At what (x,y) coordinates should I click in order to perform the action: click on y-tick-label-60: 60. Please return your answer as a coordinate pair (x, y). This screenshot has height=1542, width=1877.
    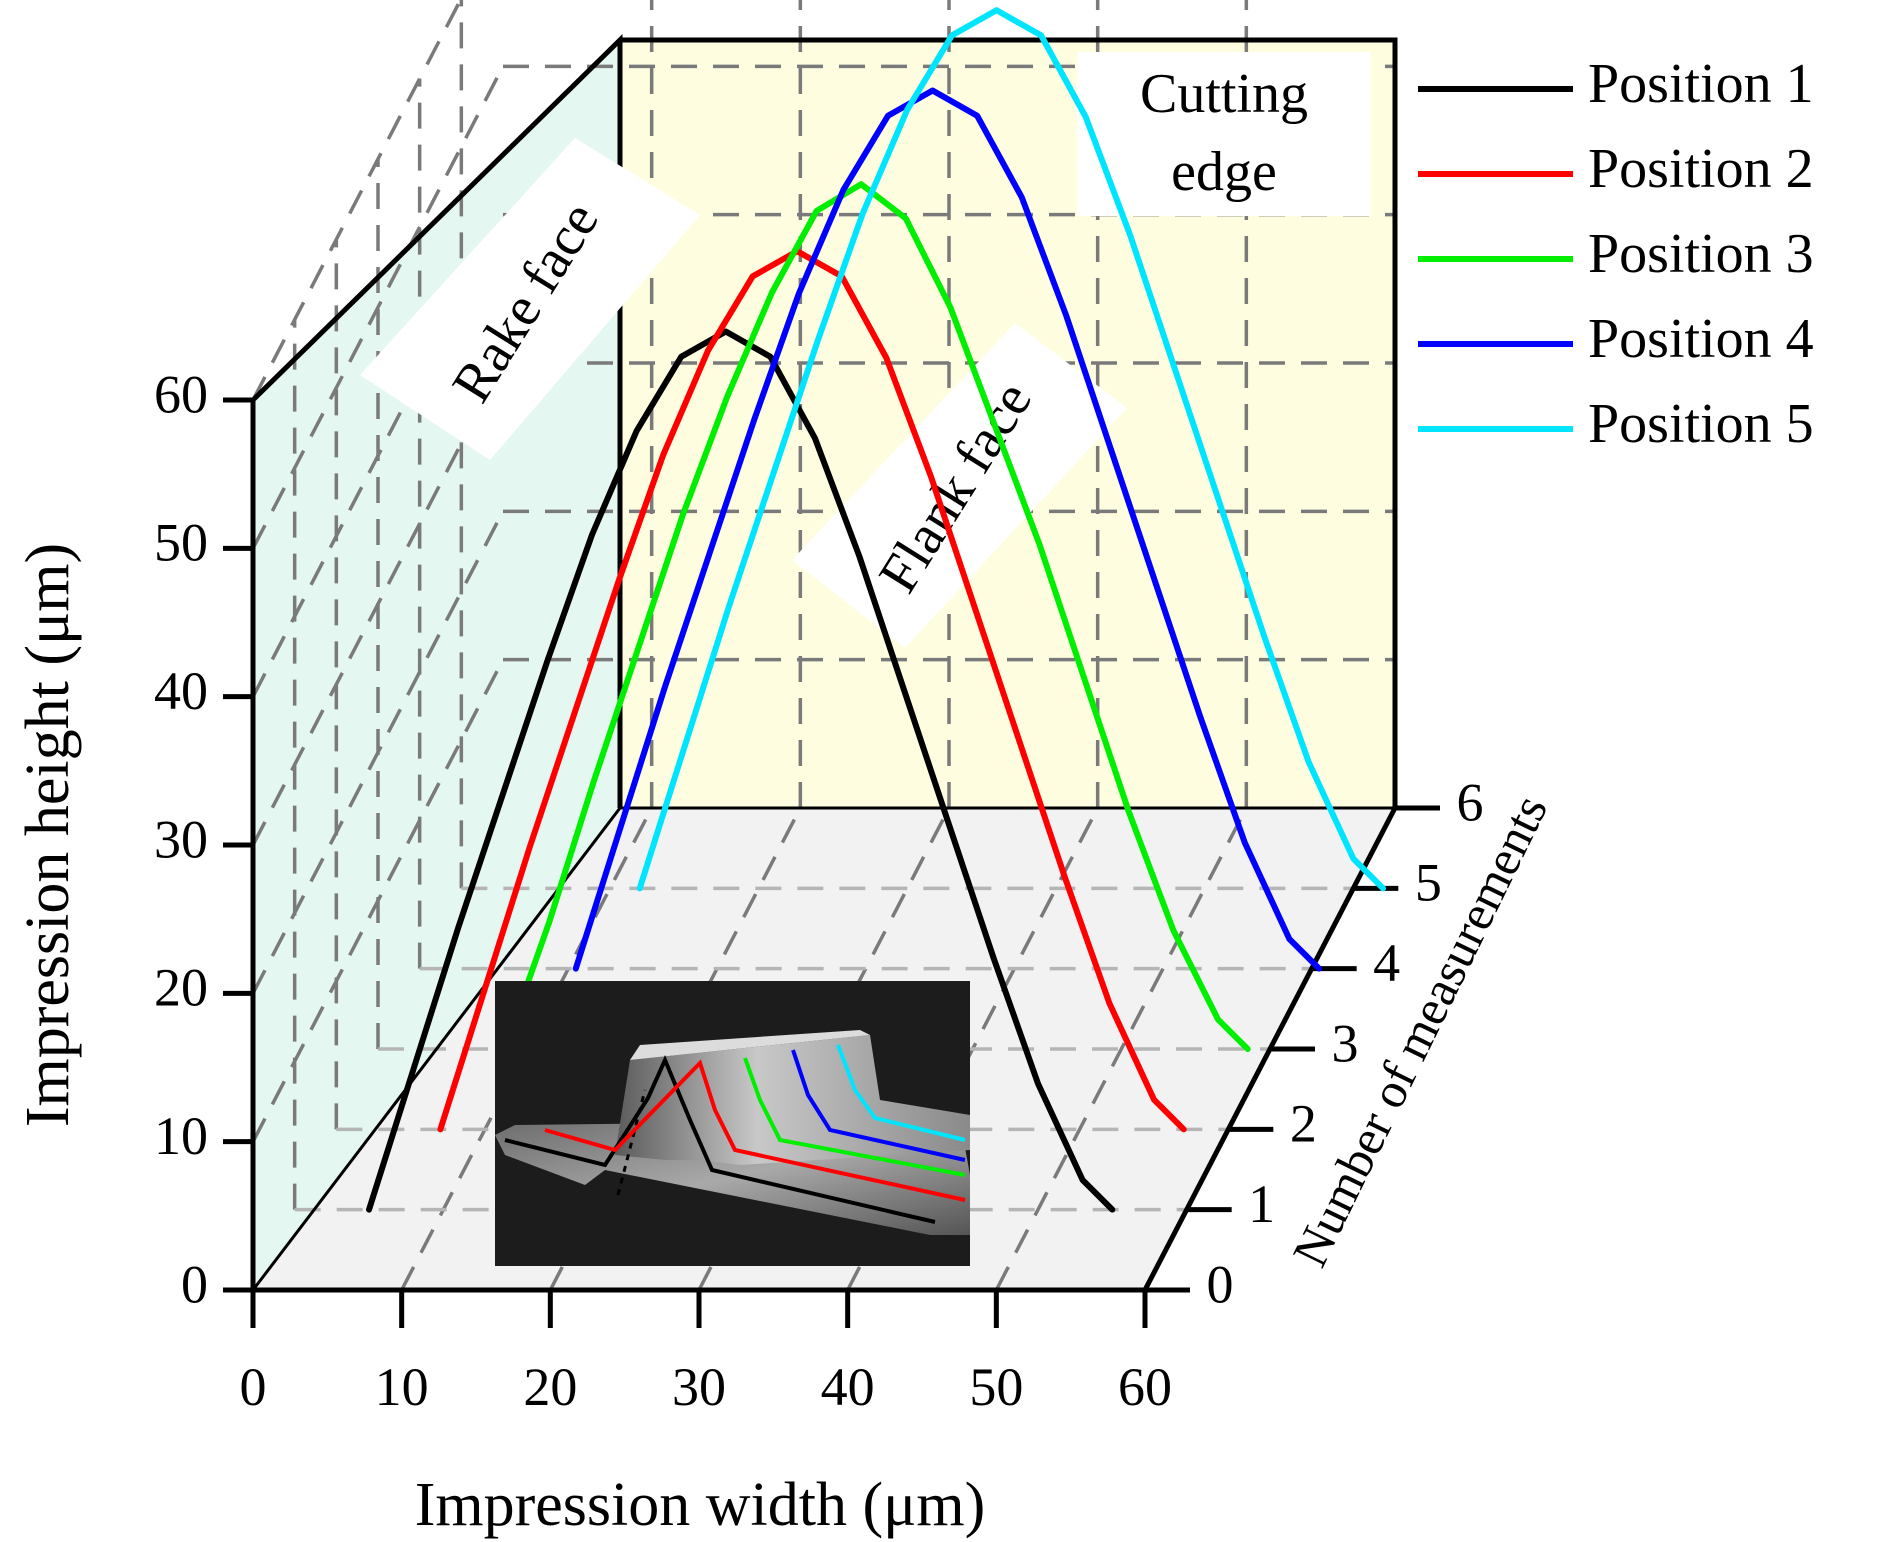
    Looking at the image, I should click on (181, 394).